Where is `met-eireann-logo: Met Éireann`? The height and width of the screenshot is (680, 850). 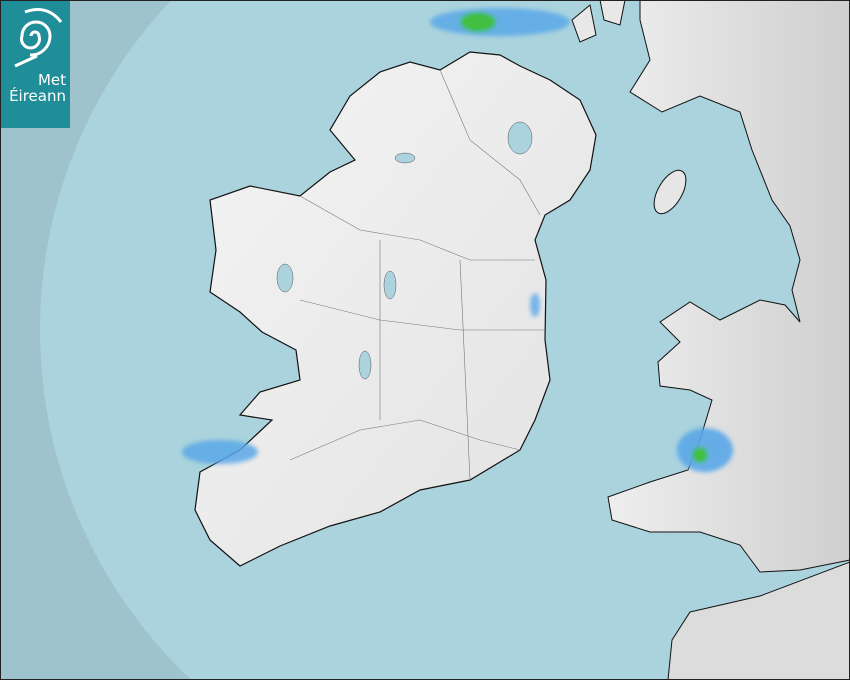 met-eireann-logo: Met Éireann is located at coordinates (35, 64).